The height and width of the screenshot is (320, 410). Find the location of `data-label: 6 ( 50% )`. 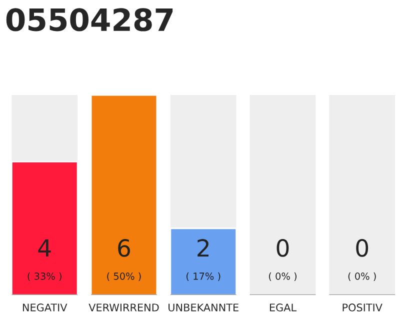

data-label: 6 ( 50% ) is located at coordinates (124, 260).